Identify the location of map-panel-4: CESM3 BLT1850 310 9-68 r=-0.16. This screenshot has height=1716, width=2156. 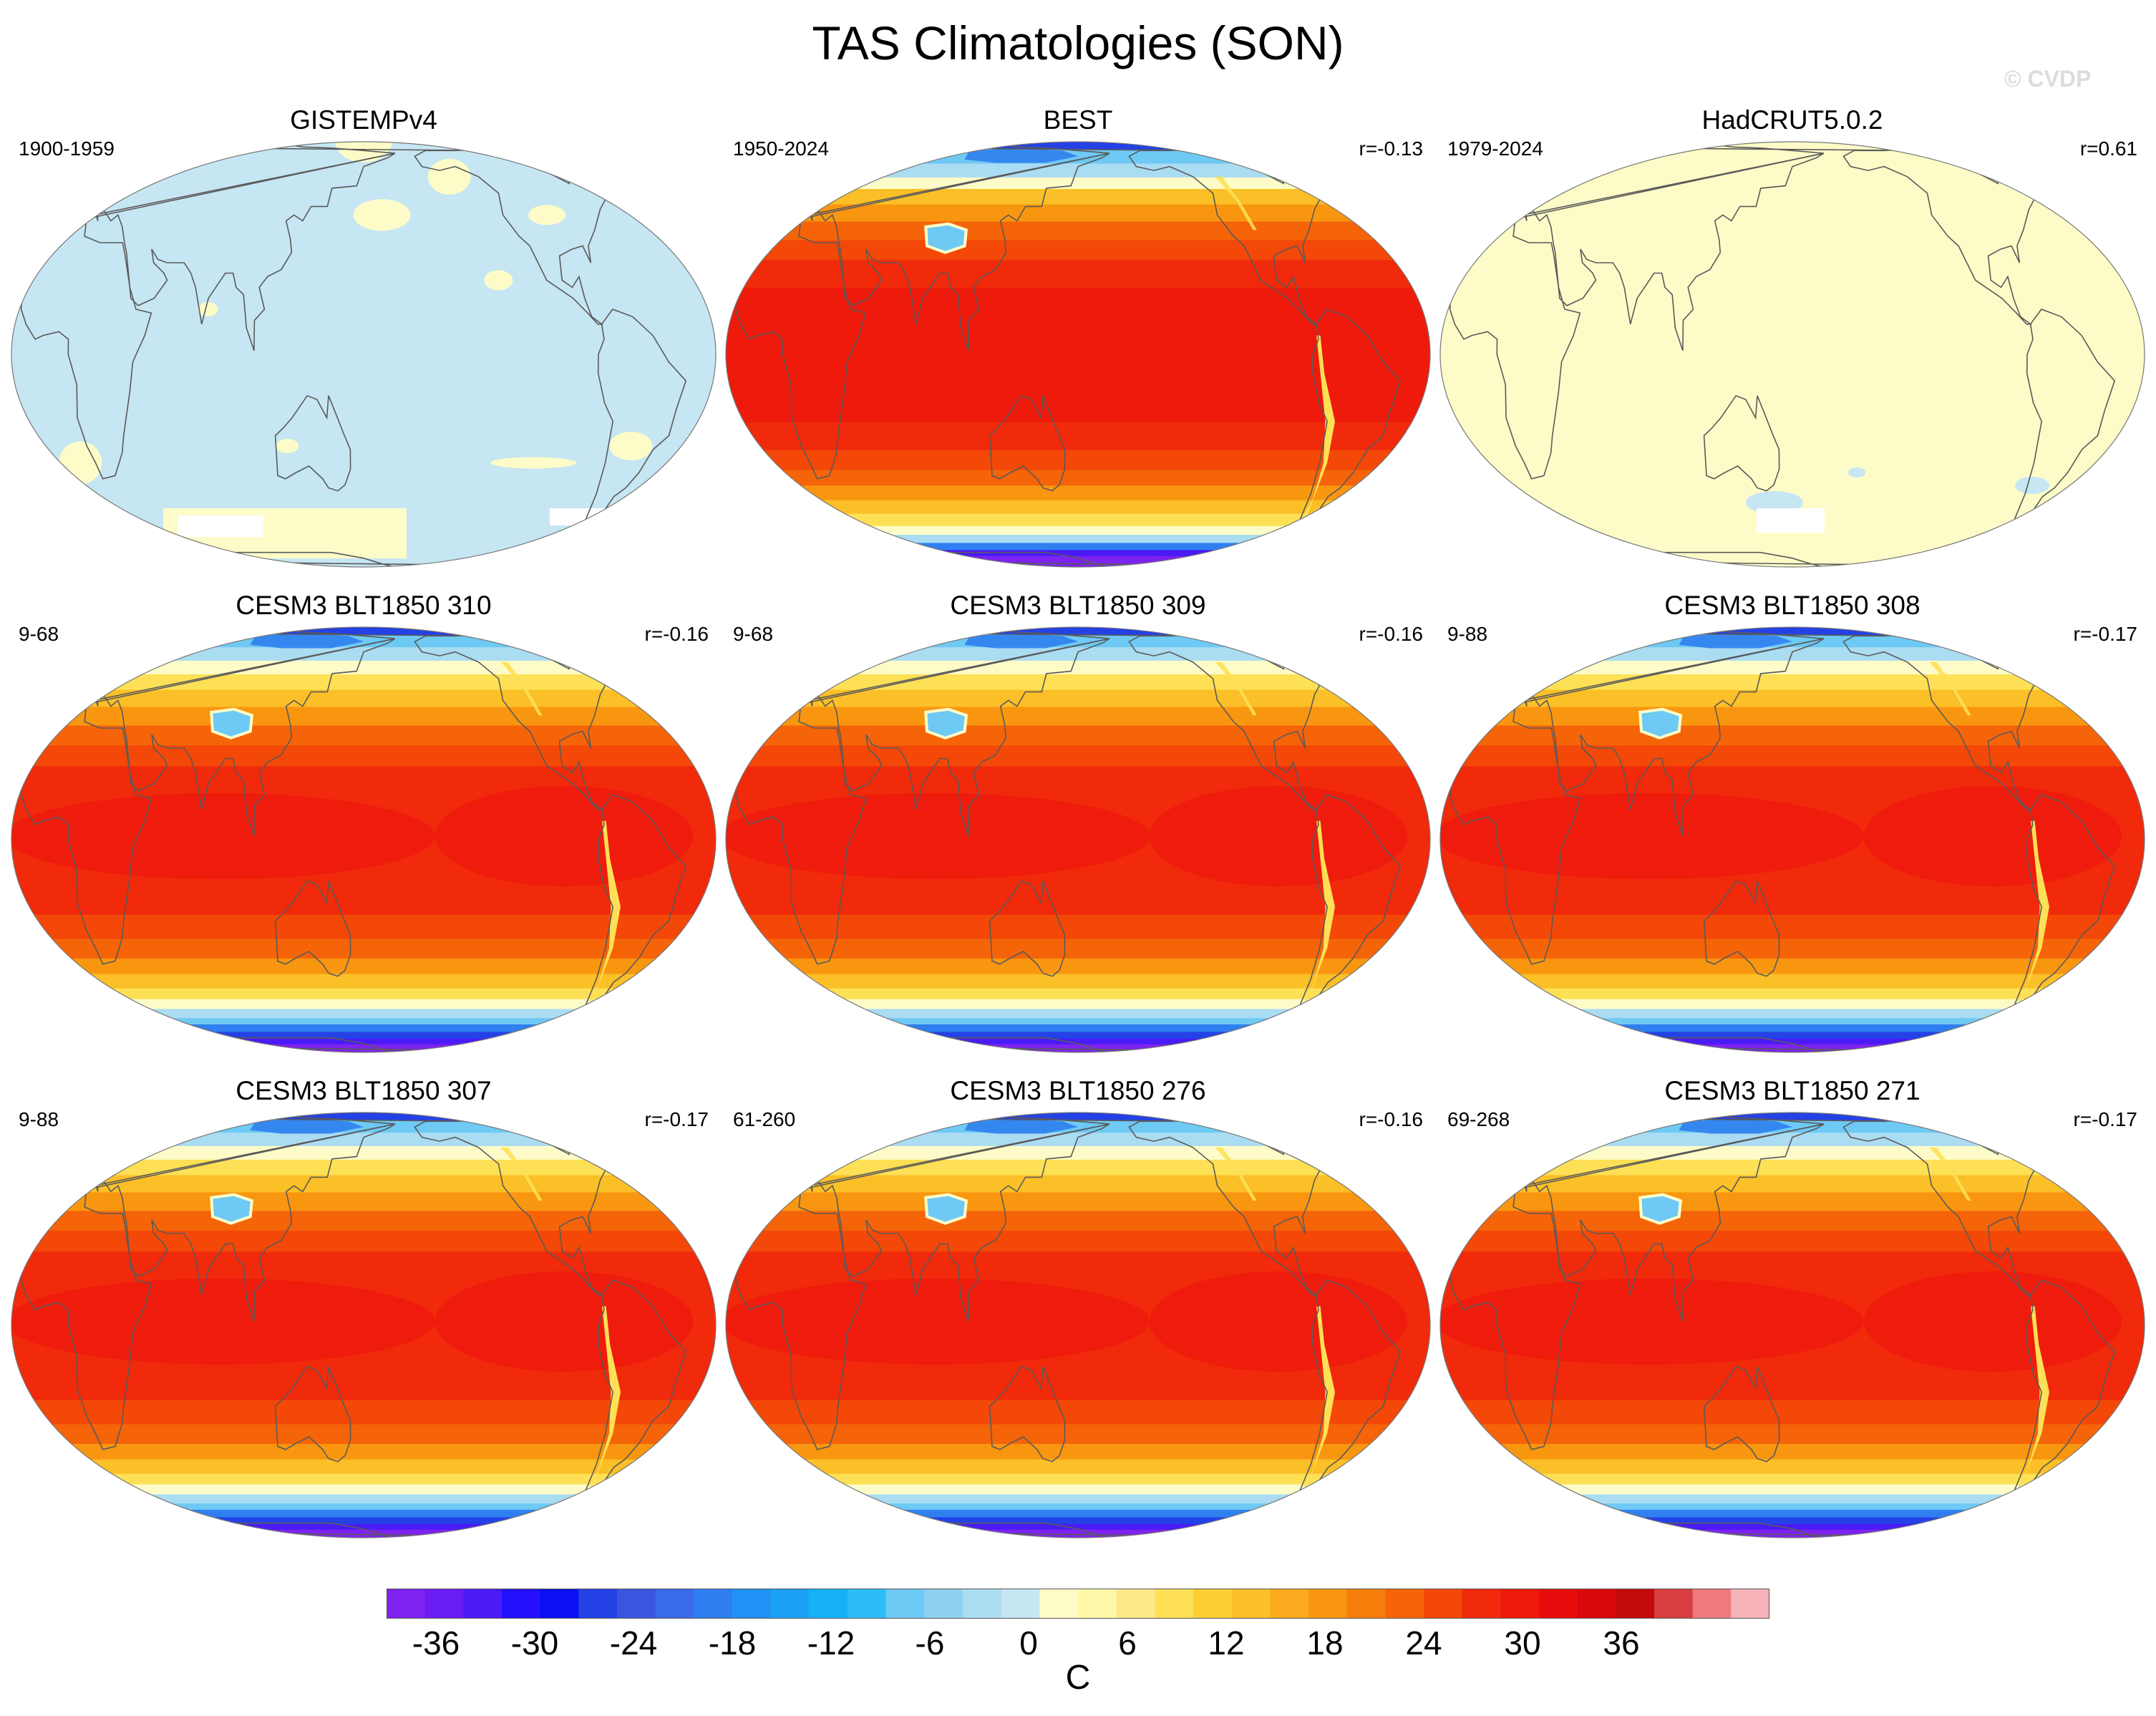
(364, 826).